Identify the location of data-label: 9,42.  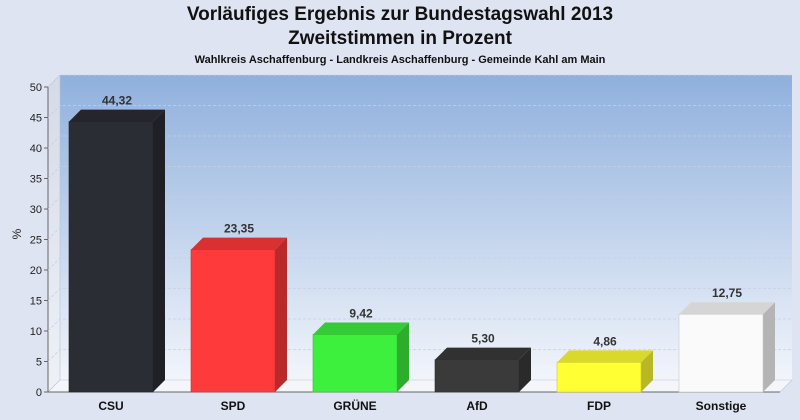
(361, 314).